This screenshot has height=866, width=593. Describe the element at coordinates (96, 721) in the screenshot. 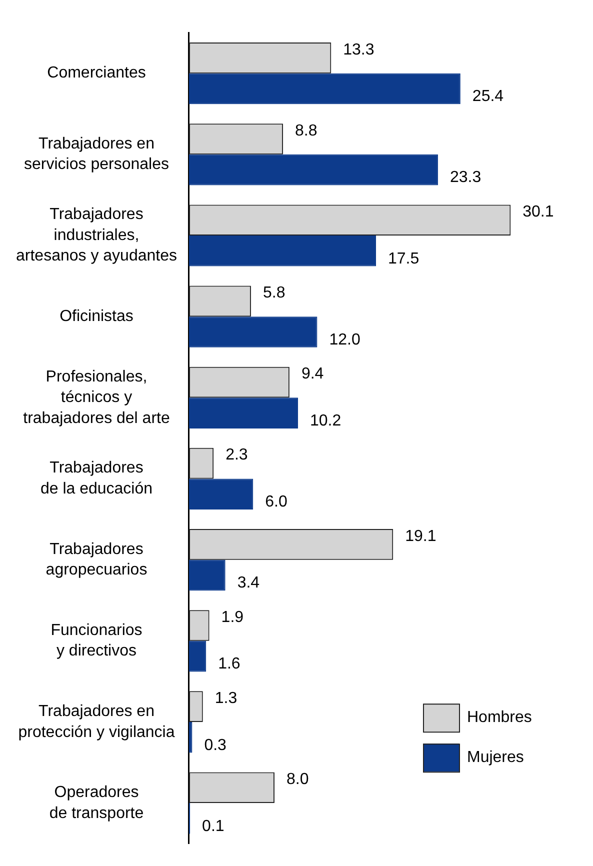

I see `y-tick-label: Trabajadores en protección y vigilancia` at that location.